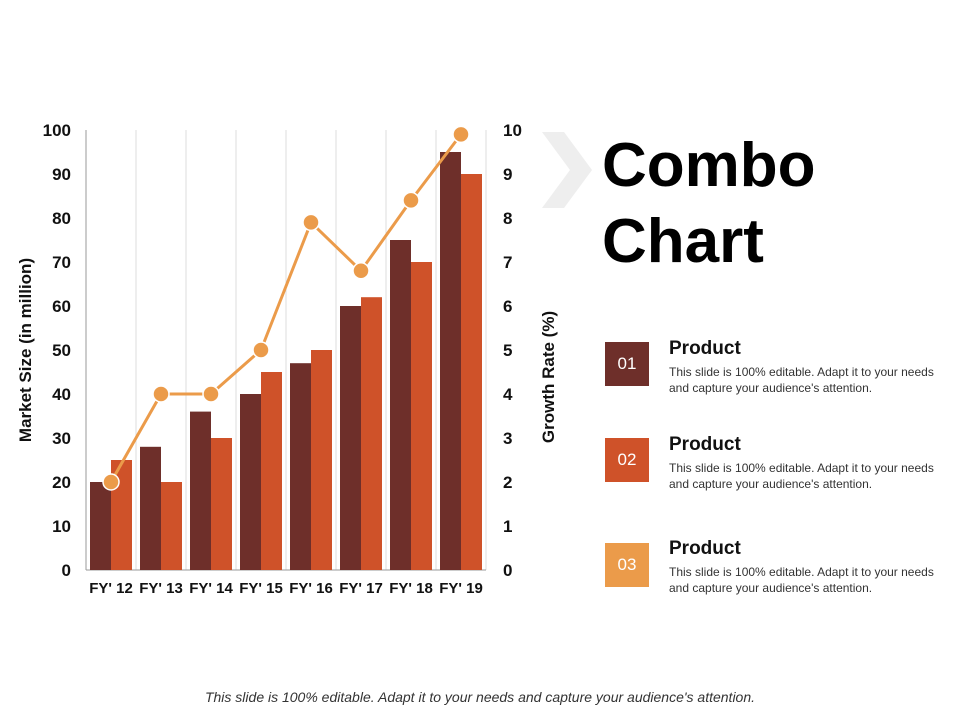  What do you see at coordinates (311, 588) in the screenshot?
I see `x-tick-label: FY' 16` at bounding box center [311, 588].